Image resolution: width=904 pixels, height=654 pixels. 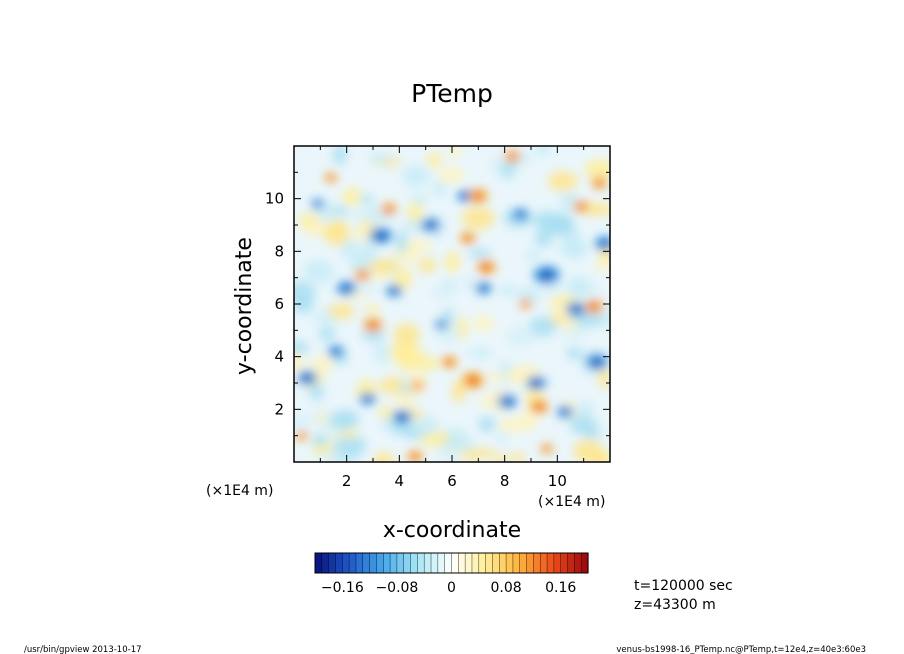 I want to click on x-tick-label: 6, so click(x=452, y=481).